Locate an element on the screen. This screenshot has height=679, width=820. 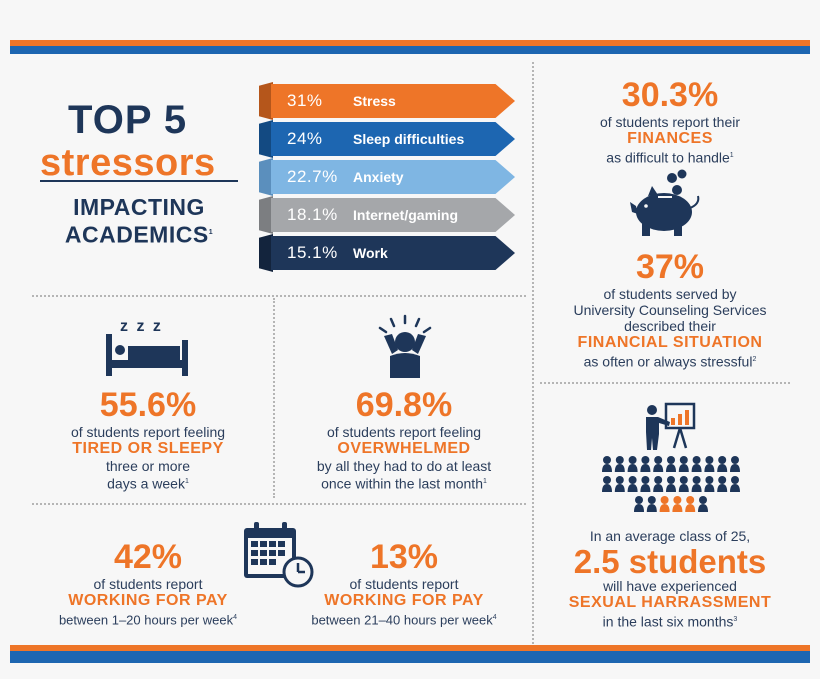
calendar-clock-icon is located at coordinates (279, 555).